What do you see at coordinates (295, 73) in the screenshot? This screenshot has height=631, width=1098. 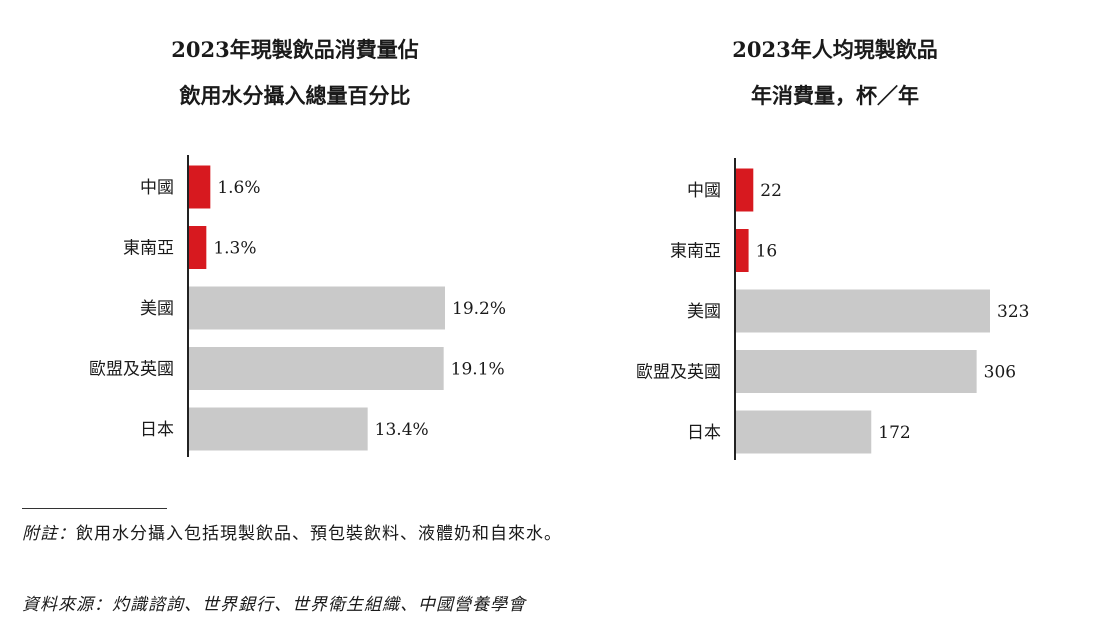 I see `left-chart-title: 2023年現製飲品消費量佔 飲用水分攝入總量百分比` at bounding box center [295, 73].